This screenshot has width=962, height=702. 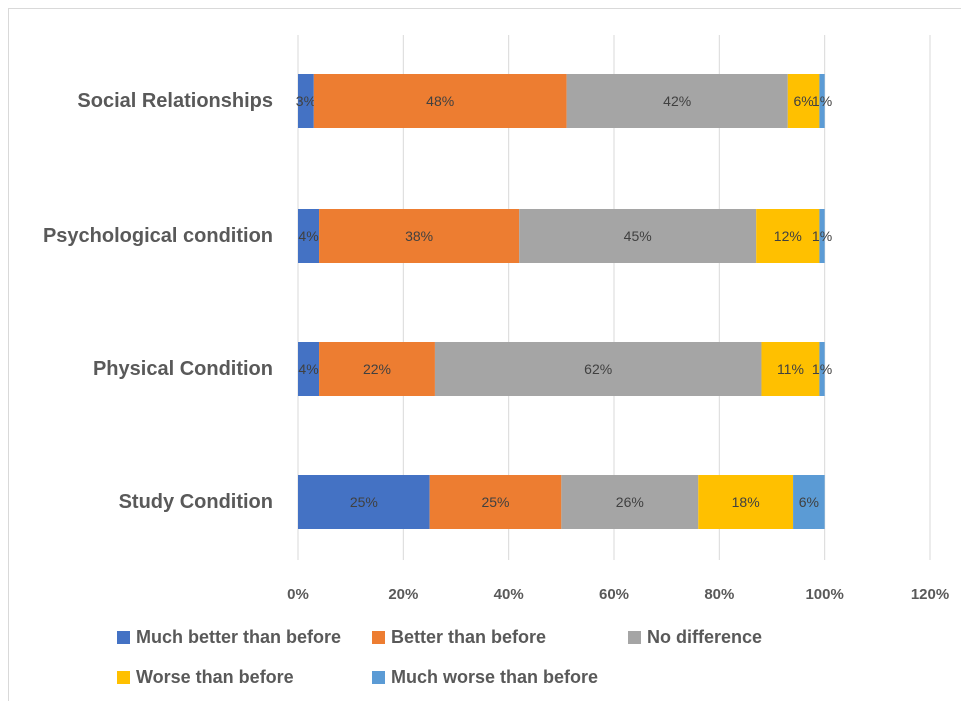 What do you see at coordinates (403, 594) in the screenshot?
I see `x-tick-label: 20%` at bounding box center [403, 594].